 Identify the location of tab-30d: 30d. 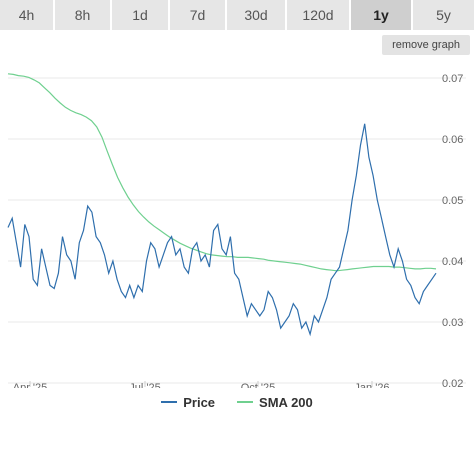
(257, 15).